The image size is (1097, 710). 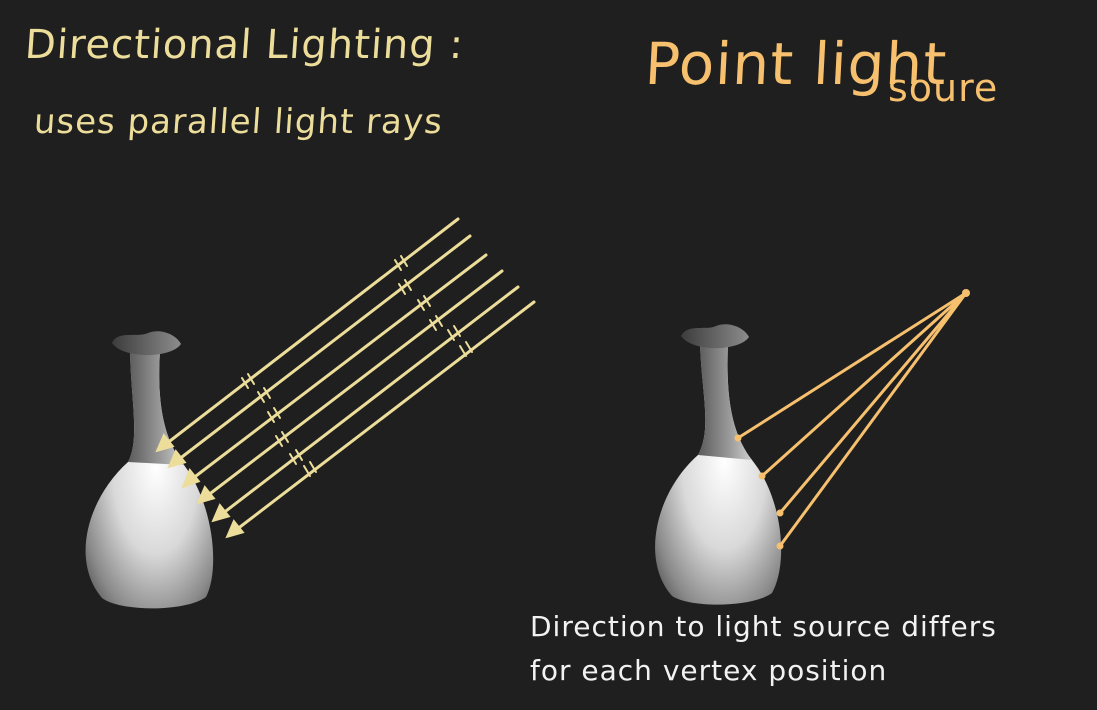 I want to click on vase-right, so click(x=718, y=464).